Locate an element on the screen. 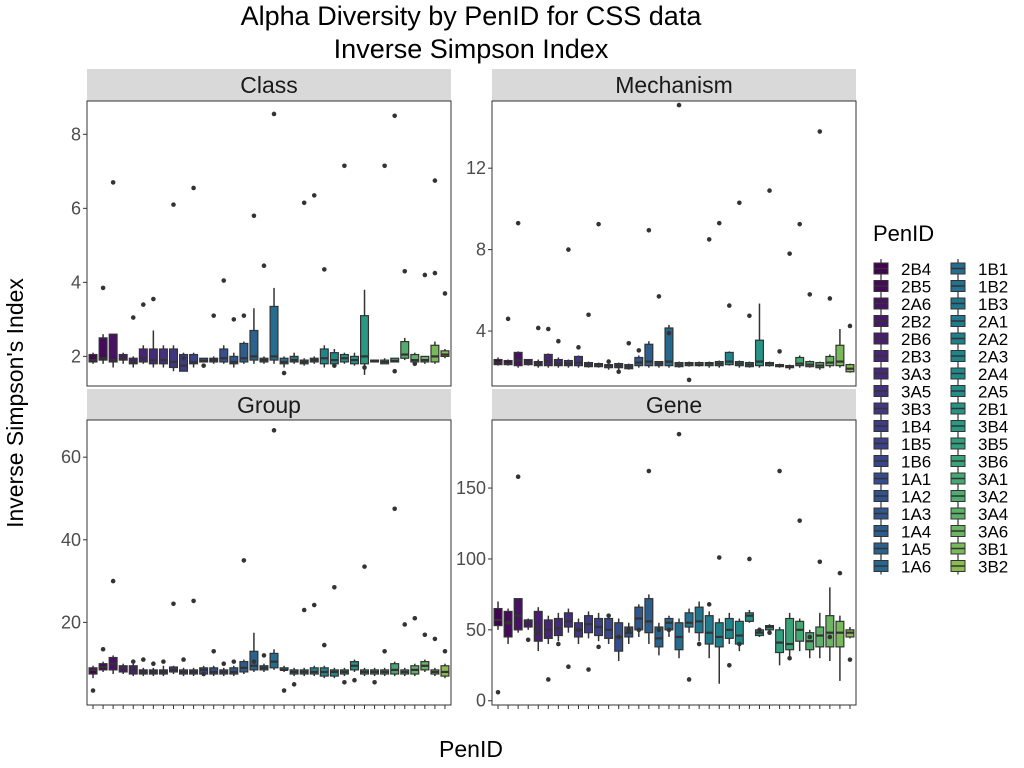 The image size is (1024, 768). legend-label: 1A5 is located at coordinates (916, 549).